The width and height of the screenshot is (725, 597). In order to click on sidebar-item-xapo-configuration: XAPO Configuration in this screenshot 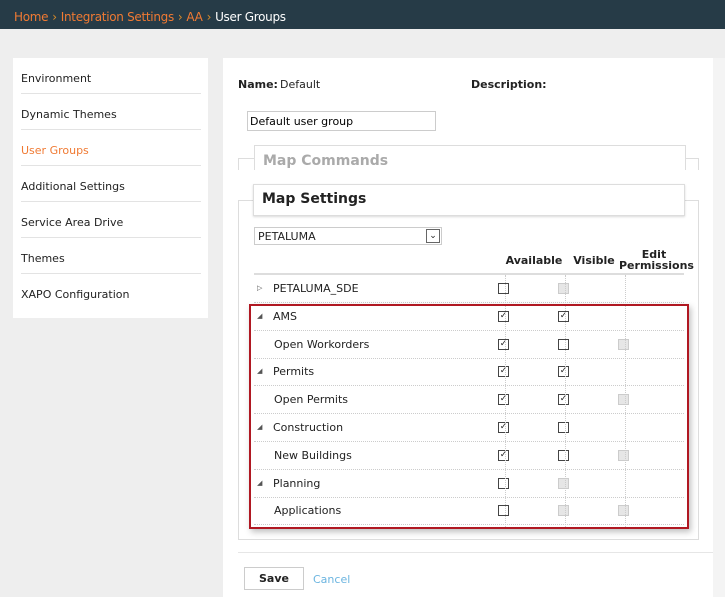, I will do `click(75, 294)`.